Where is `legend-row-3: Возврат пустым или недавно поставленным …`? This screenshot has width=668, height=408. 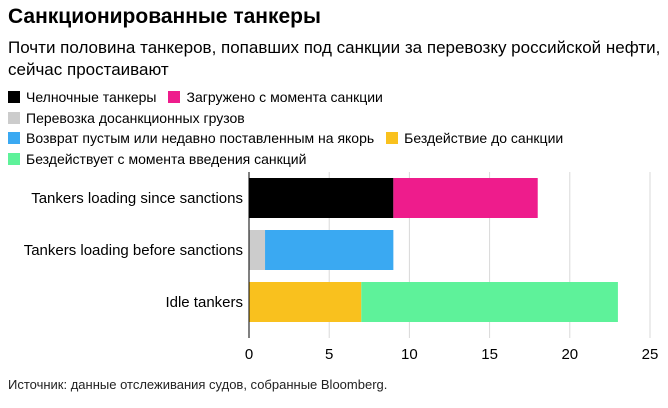
legend-row-3: Возврат пустым или недавно поставленным … is located at coordinates (335, 138).